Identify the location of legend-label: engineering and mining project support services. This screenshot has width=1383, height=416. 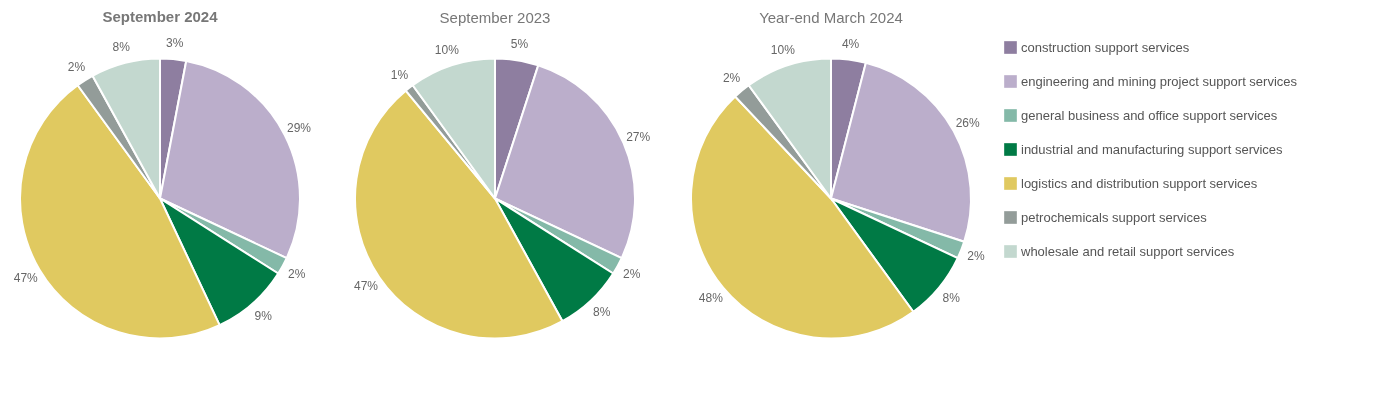
(1159, 81).